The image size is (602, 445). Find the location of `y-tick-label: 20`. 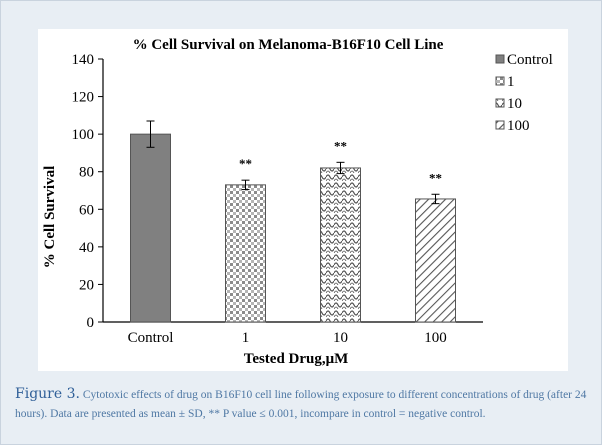

y-tick-label: 20 is located at coordinates (86, 285).